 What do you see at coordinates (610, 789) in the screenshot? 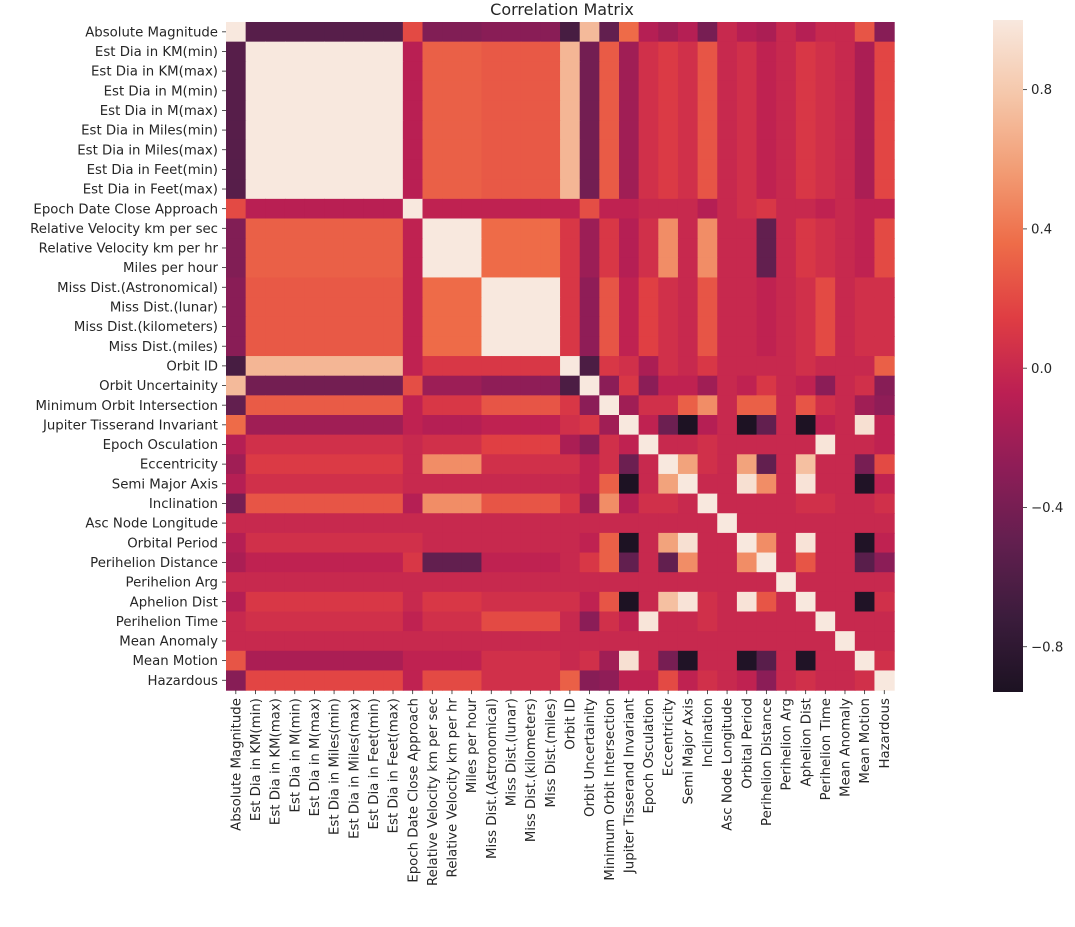
I see `column-label: Minimum Orbit Intersection` at bounding box center [610, 789].